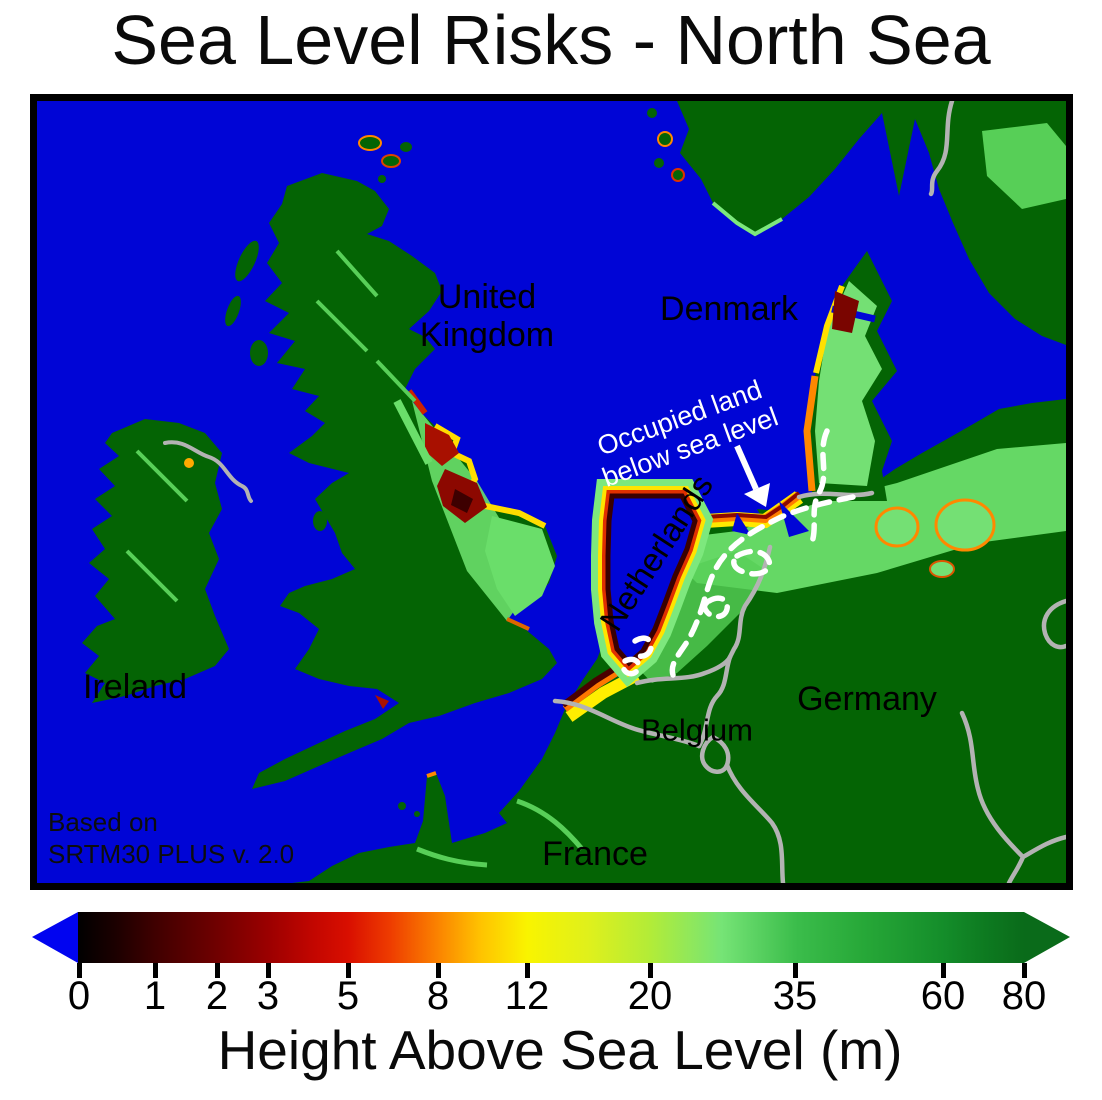 The width and height of the screenshot is (1102, 1100). What do you see at coordinates (171, 853) in the screenshot?
I see `credit-line2: SRTM30 PLUS v. 2.0` at bounding box center [171, 853].